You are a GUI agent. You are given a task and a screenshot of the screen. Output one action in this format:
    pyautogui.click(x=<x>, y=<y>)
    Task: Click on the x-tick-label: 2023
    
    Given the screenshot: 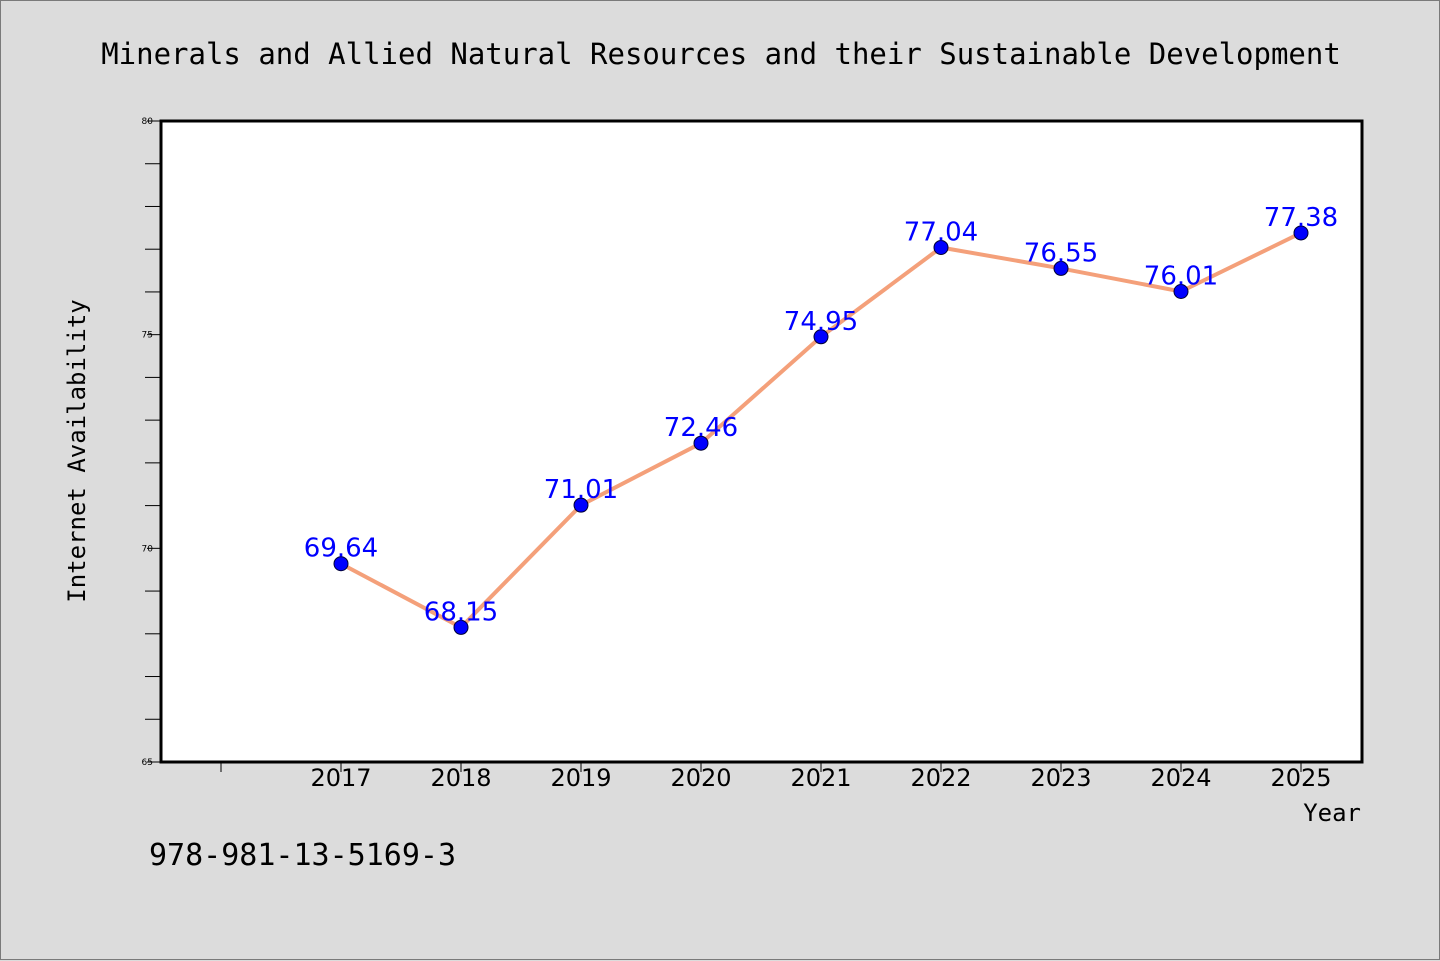 What is the action you would take?
    pyautogui.click(x=1060, y=778)
    